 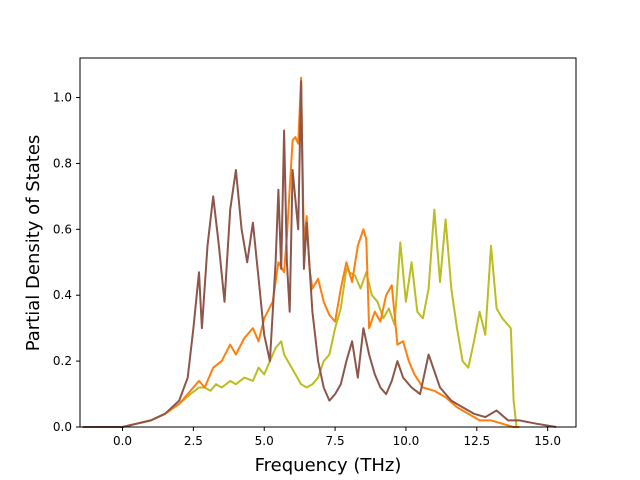 What do you see at coordinates (62, 427) in the screenshot?
I see `y-tick-label: 0.0` at bounding box center [62, 427].